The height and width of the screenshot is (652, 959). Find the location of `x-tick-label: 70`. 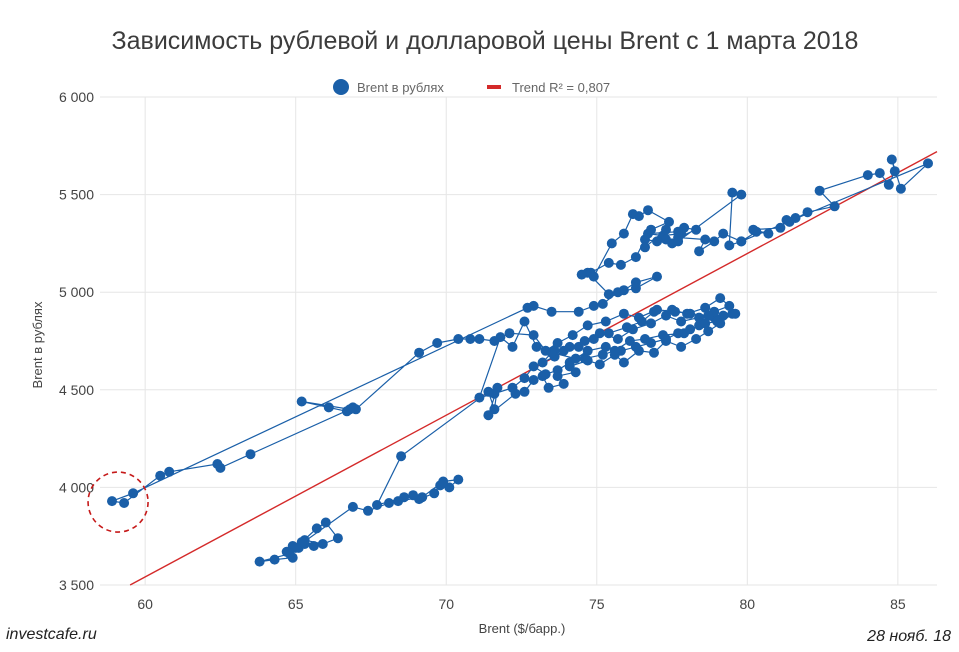

x-tick-label: 70 is located at coordinates (446, 604).